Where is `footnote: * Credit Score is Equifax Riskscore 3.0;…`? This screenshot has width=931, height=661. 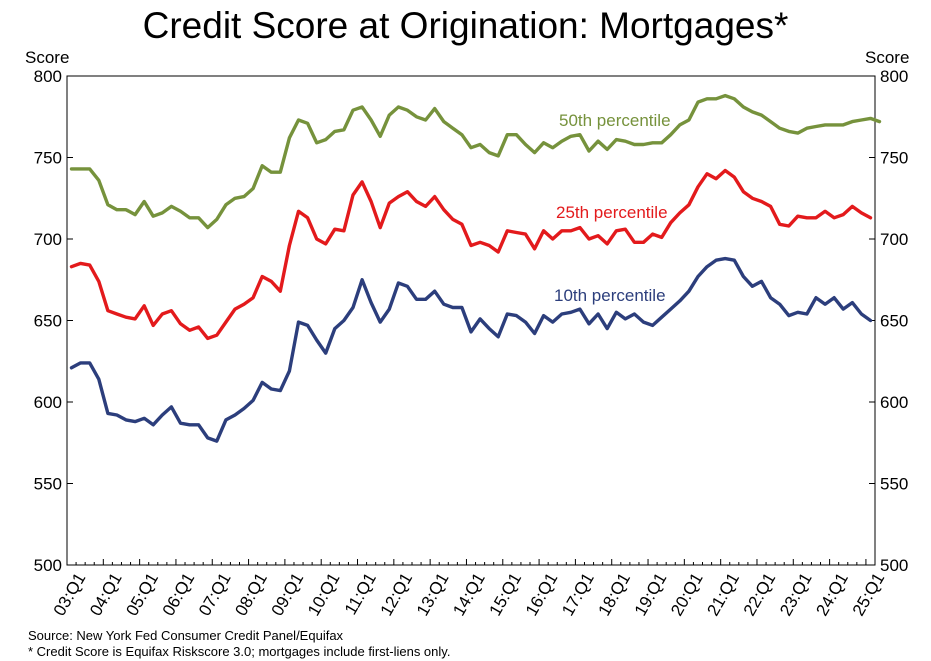 footnote: * Credit Score is Equifax Riskscore 3.0;… is located at coordinates (239, 651).